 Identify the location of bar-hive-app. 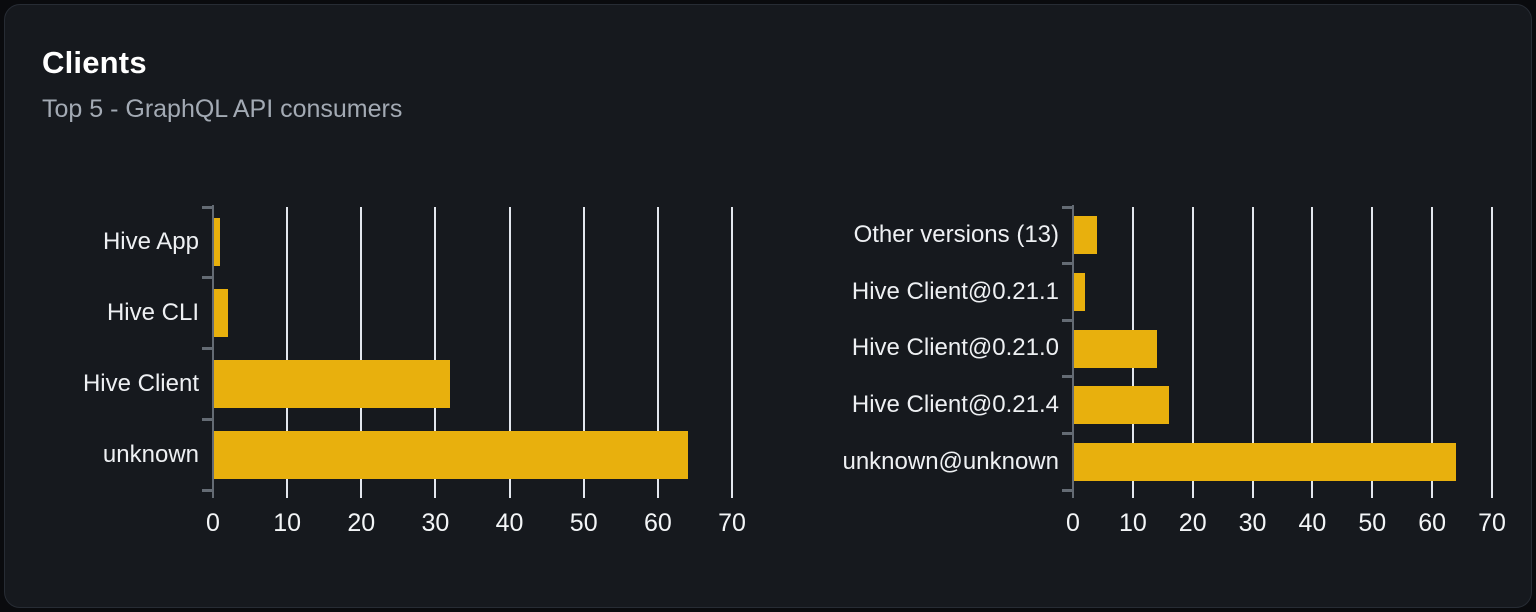
(217, 242).